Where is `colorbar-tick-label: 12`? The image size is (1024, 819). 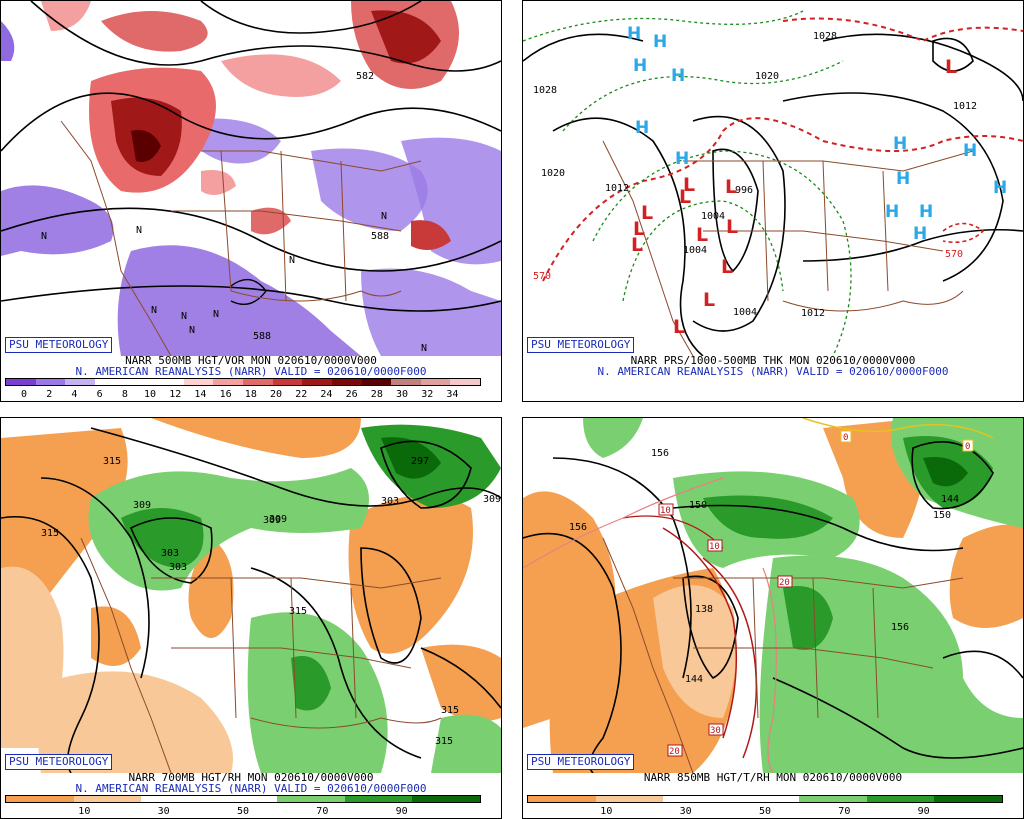
colorbar-tick-label: 12 is located at coordinates (175, 394).